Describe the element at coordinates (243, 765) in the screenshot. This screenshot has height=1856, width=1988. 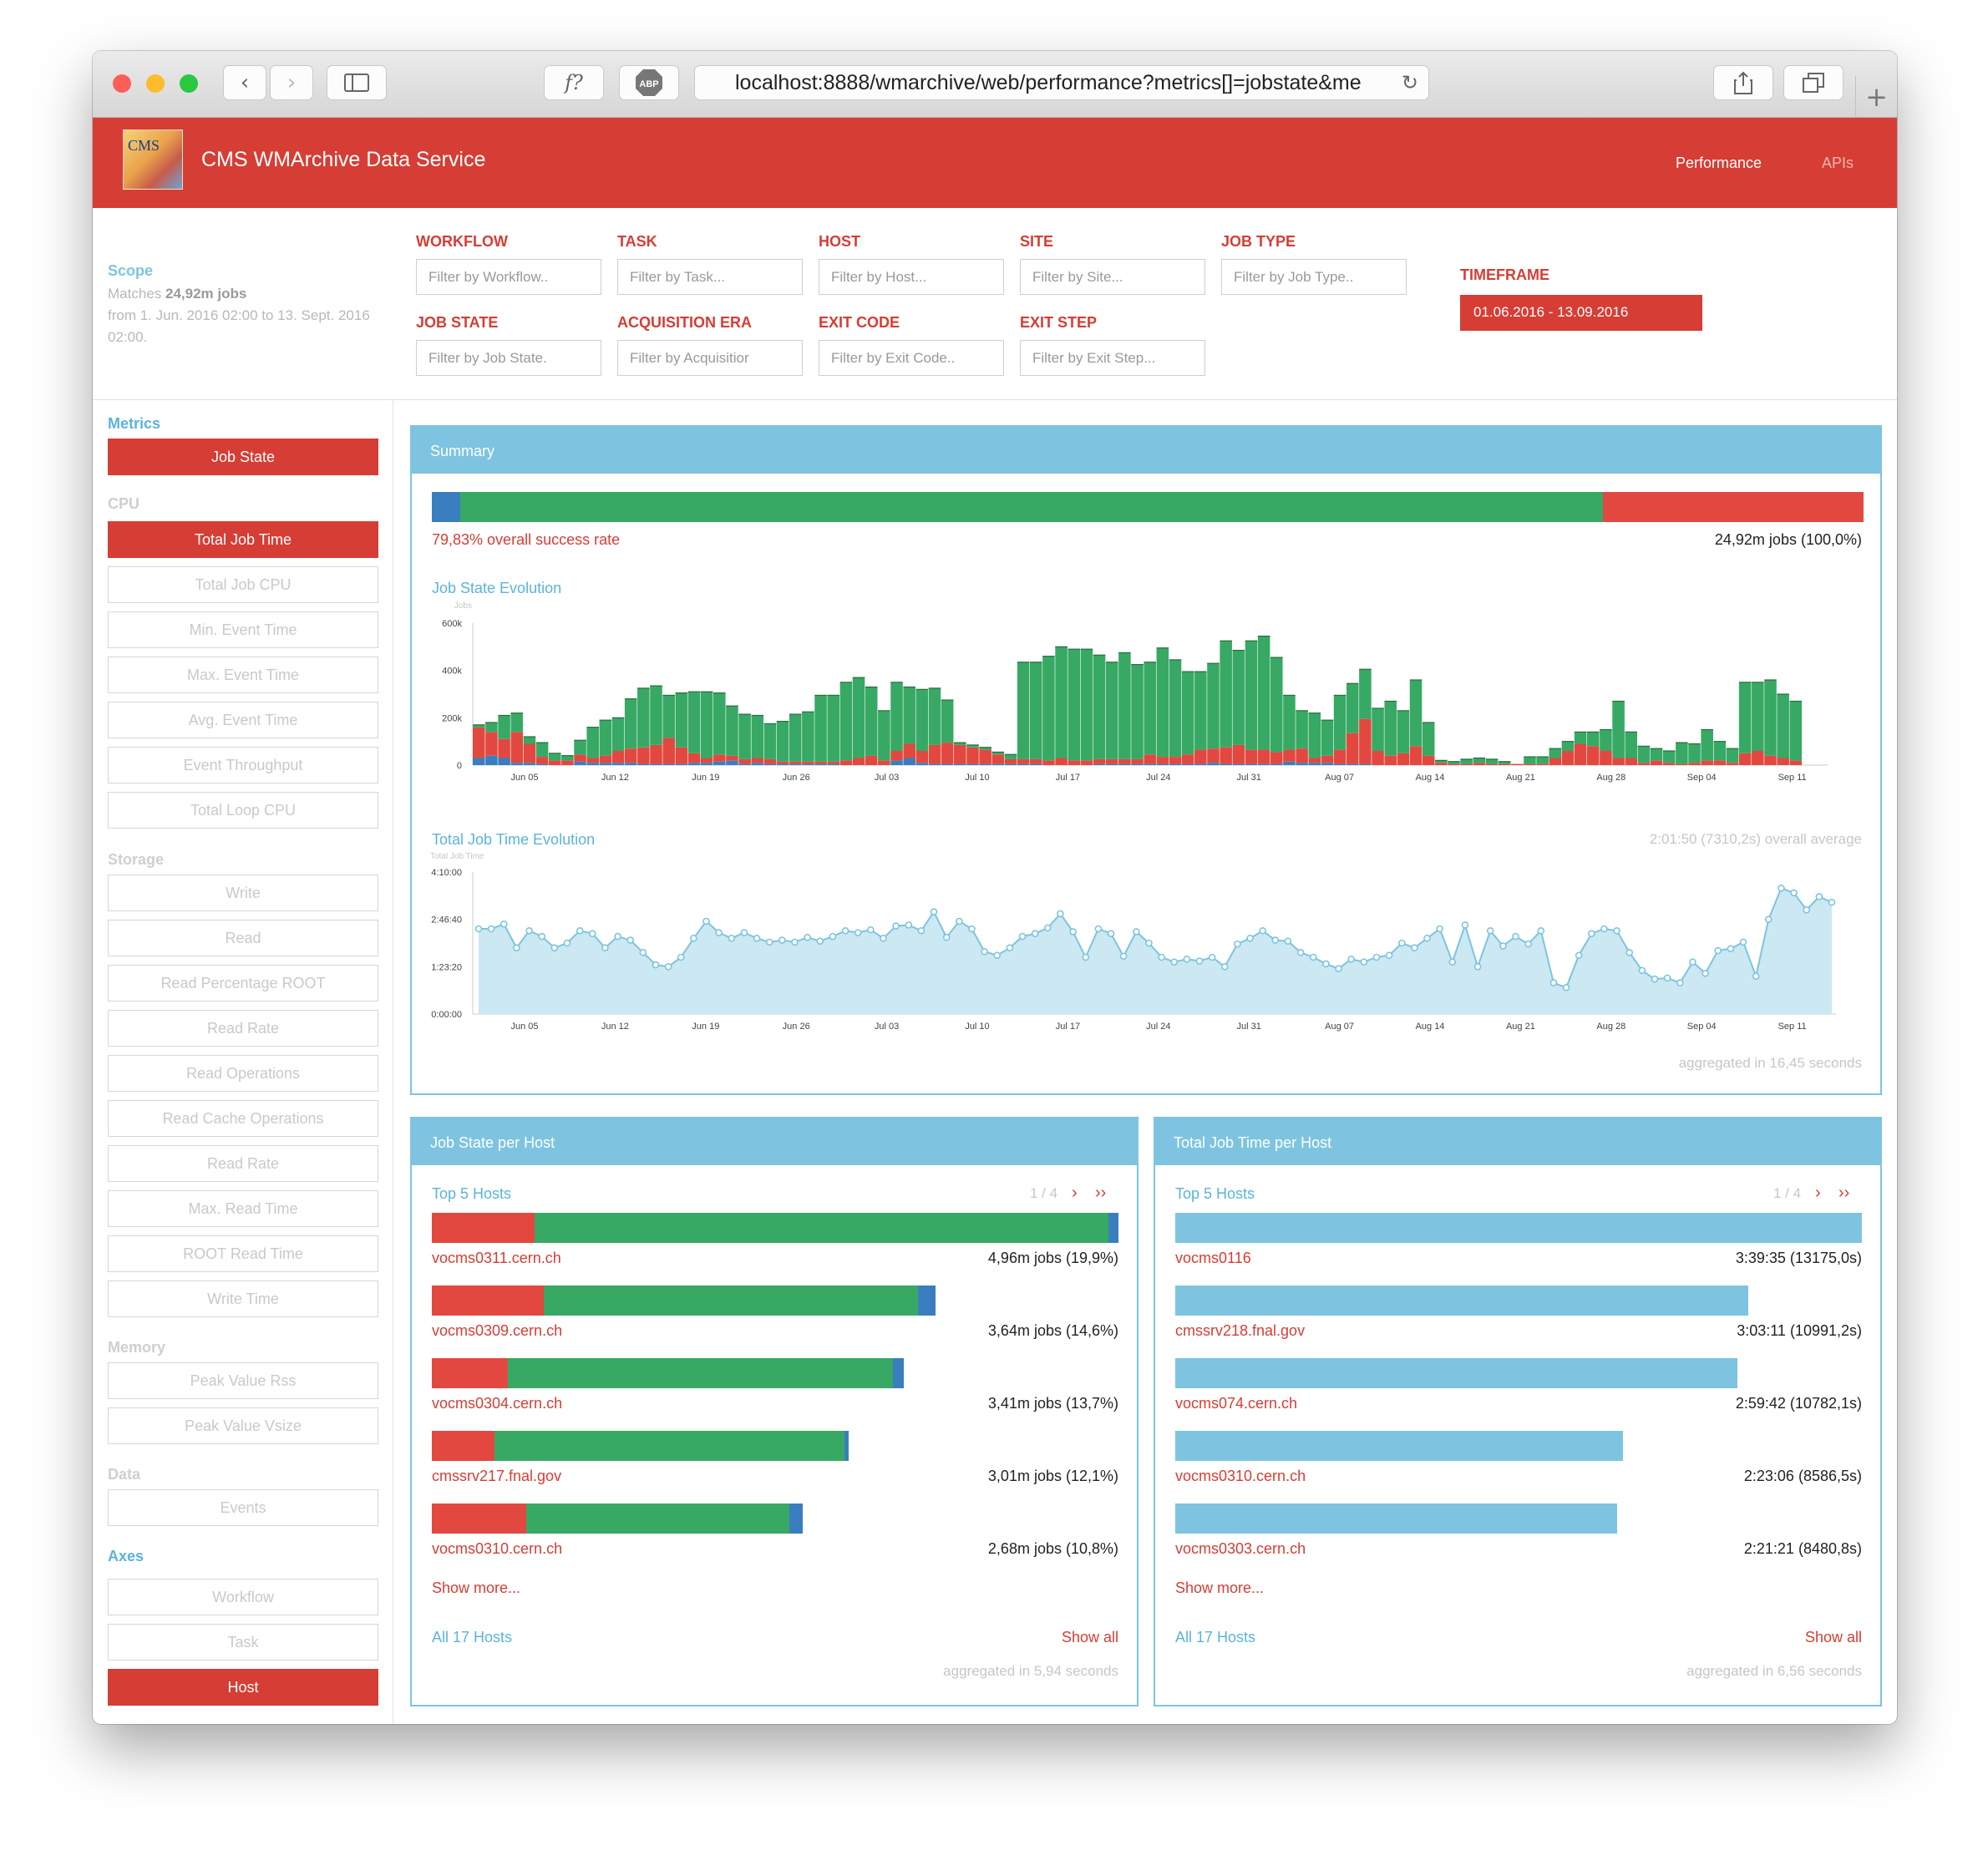
I see `metric-event-throughput: Event Throughput` at that location.